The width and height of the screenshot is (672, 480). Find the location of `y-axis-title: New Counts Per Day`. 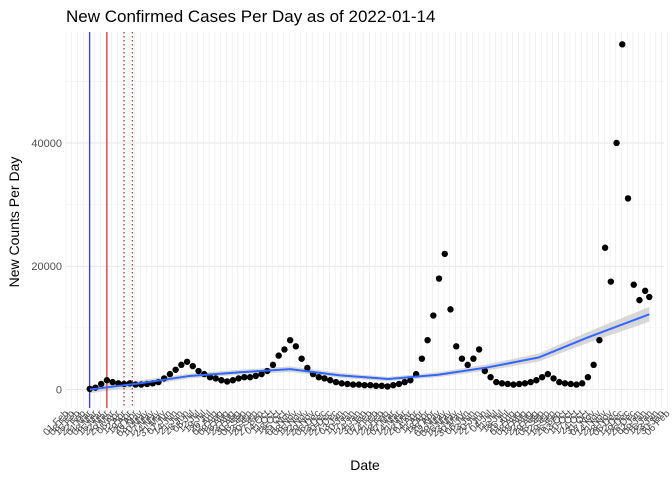

y-axis-title: New Counts Per Day is located at coordinates (14, 222).